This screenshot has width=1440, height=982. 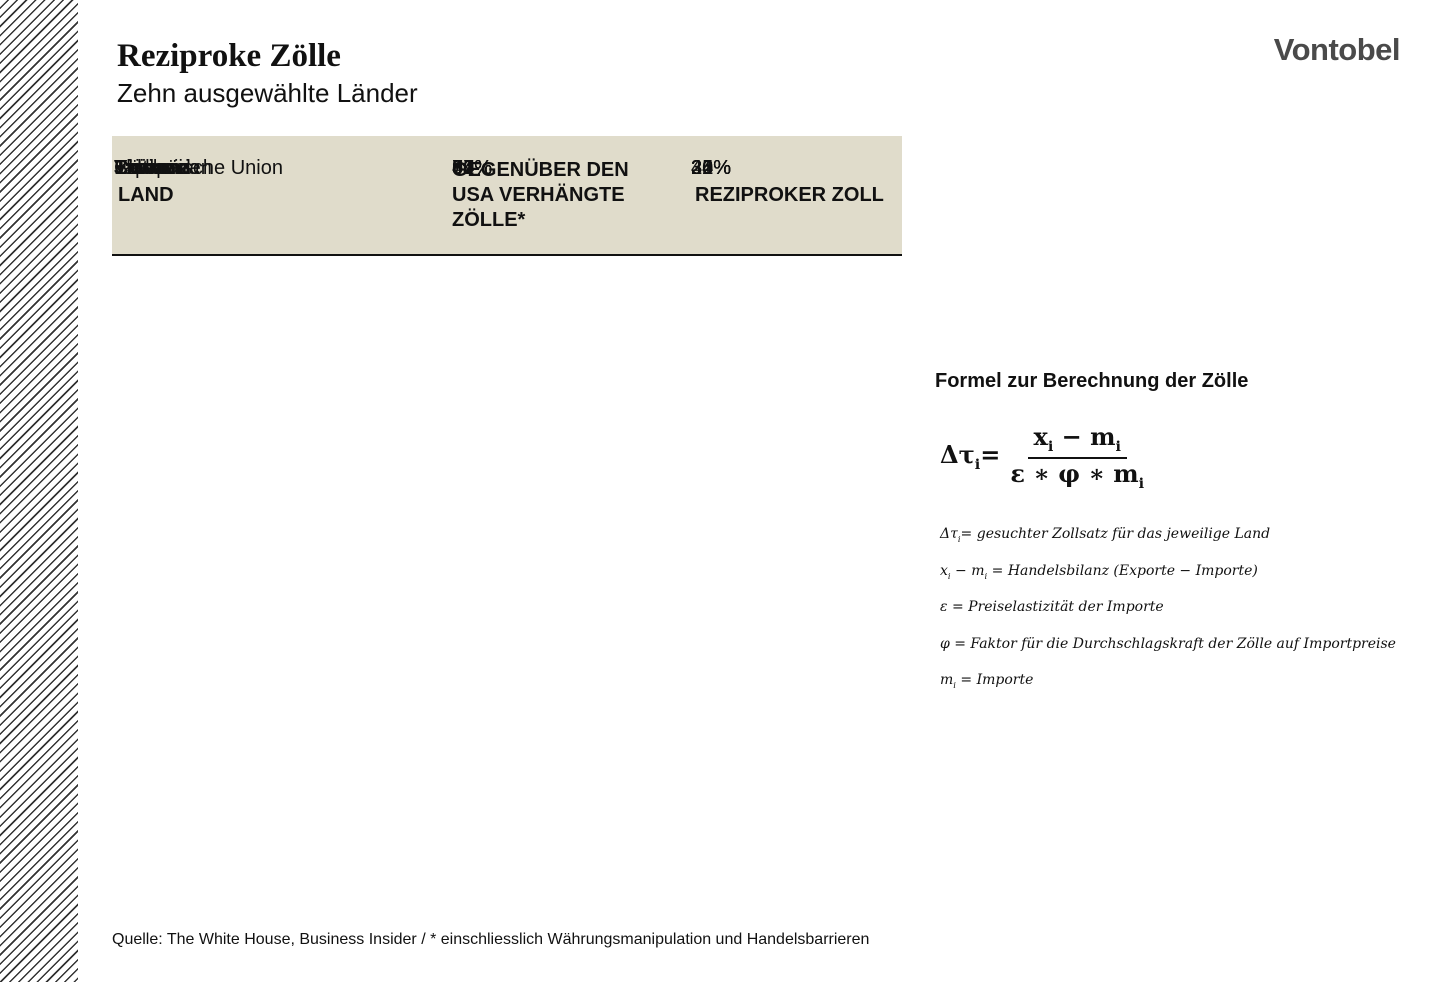 I want to click on table-cell: 34%, so click(x=711, y=168).